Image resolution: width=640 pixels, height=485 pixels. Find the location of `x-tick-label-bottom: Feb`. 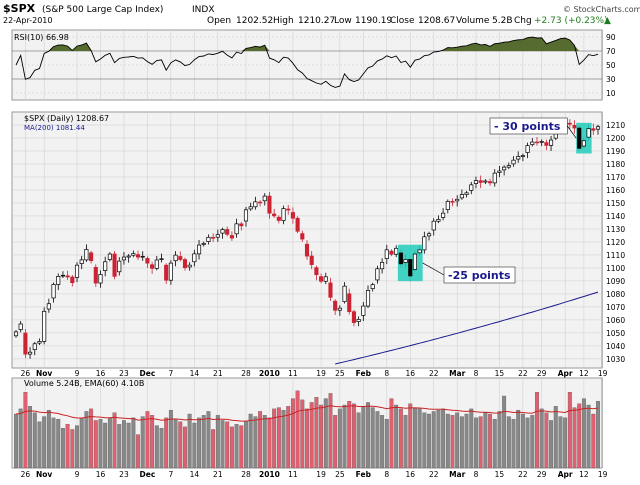

x-tick-label-bottom: Feb is located at coordinates (364, 474).